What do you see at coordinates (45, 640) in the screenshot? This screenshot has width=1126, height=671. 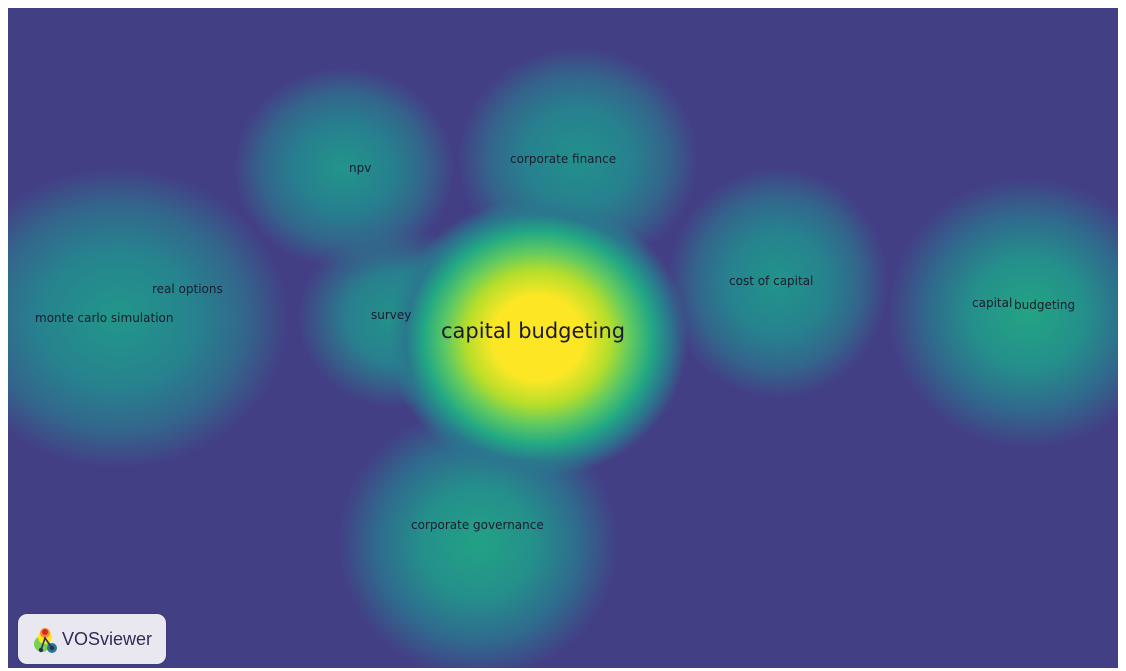 I see `vosviewer-logo-icon` at bounding box center [45, 640].